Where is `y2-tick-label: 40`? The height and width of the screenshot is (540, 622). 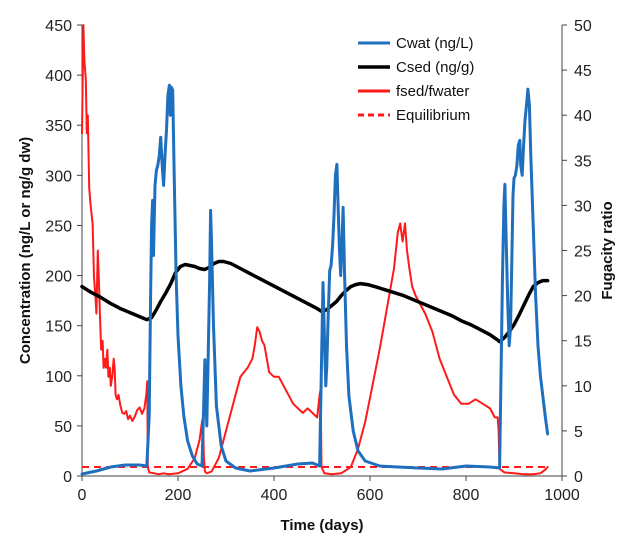
y2-tick-label: 40 is located at coordinates (583, 116).